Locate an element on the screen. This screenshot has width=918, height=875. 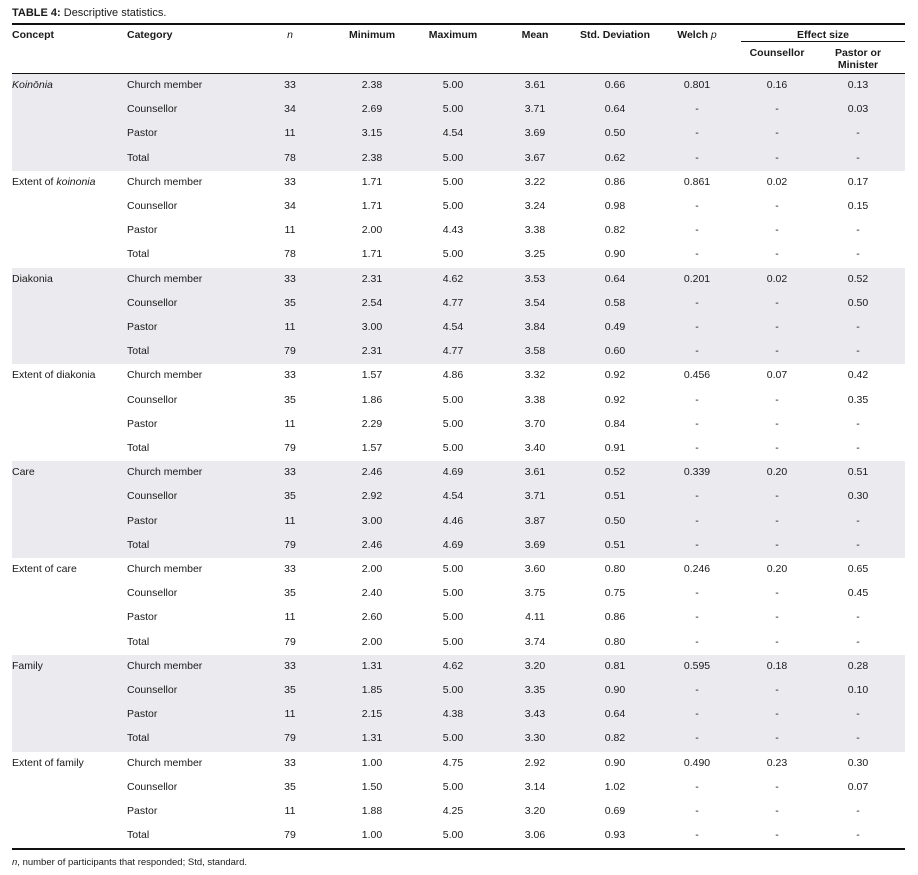
cell-std-deviation: 0.98 is located at coordinates (615, 205).